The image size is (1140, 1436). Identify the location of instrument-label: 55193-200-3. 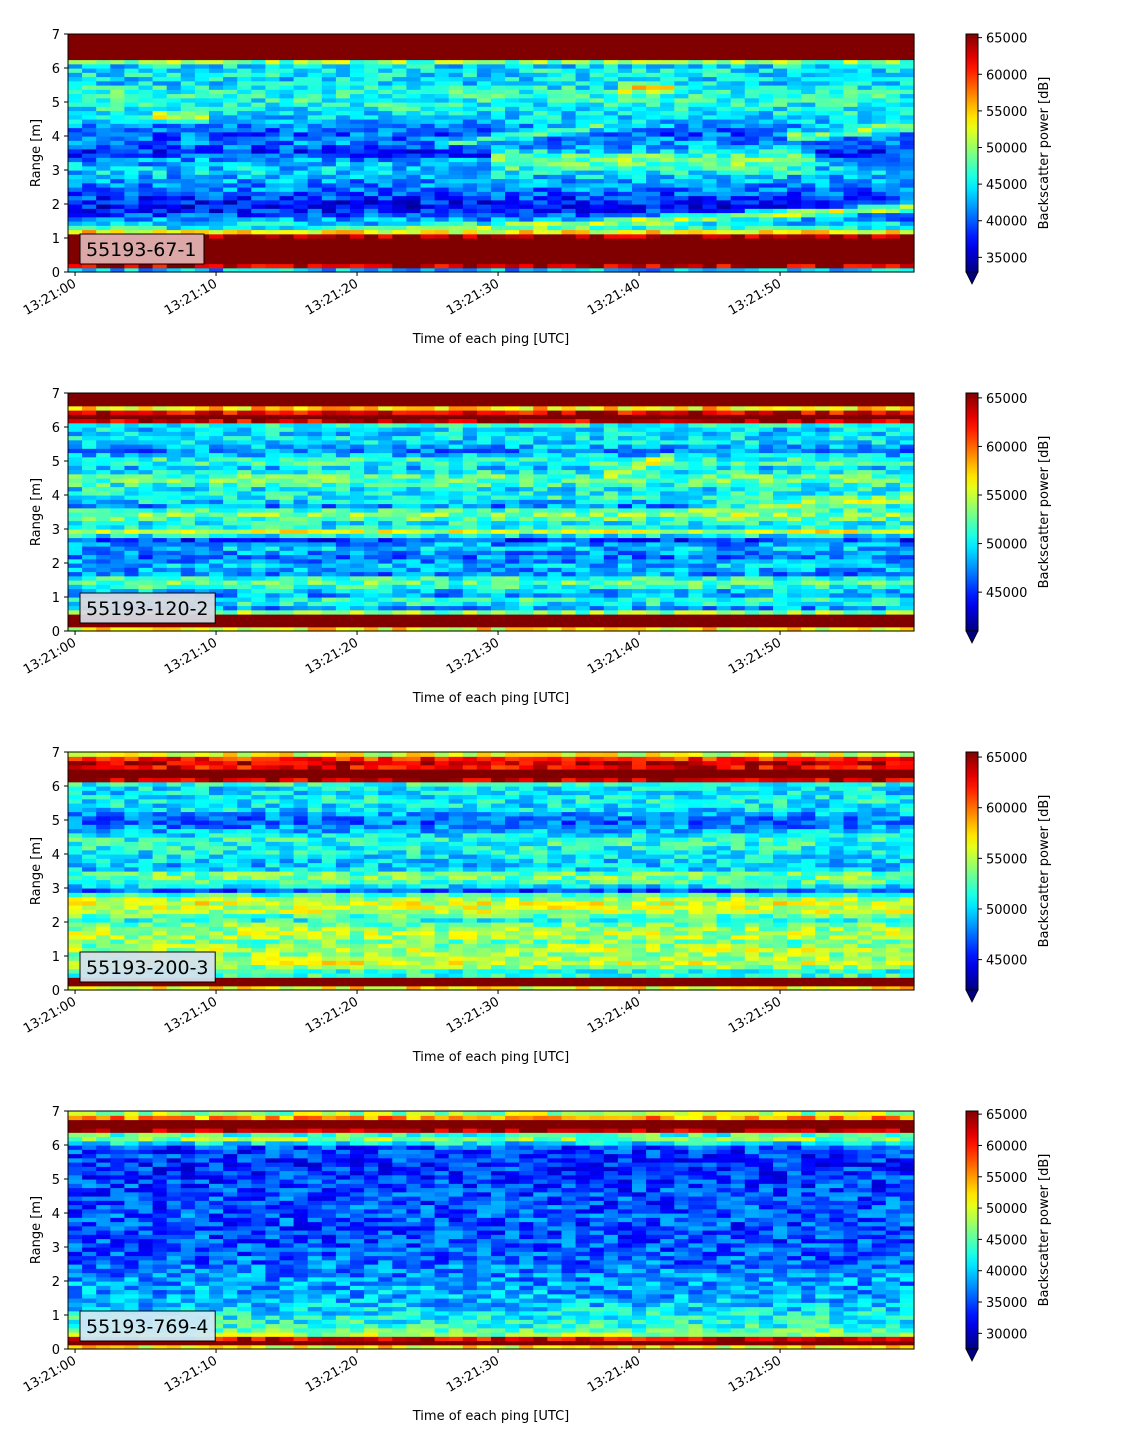
(147, 968).